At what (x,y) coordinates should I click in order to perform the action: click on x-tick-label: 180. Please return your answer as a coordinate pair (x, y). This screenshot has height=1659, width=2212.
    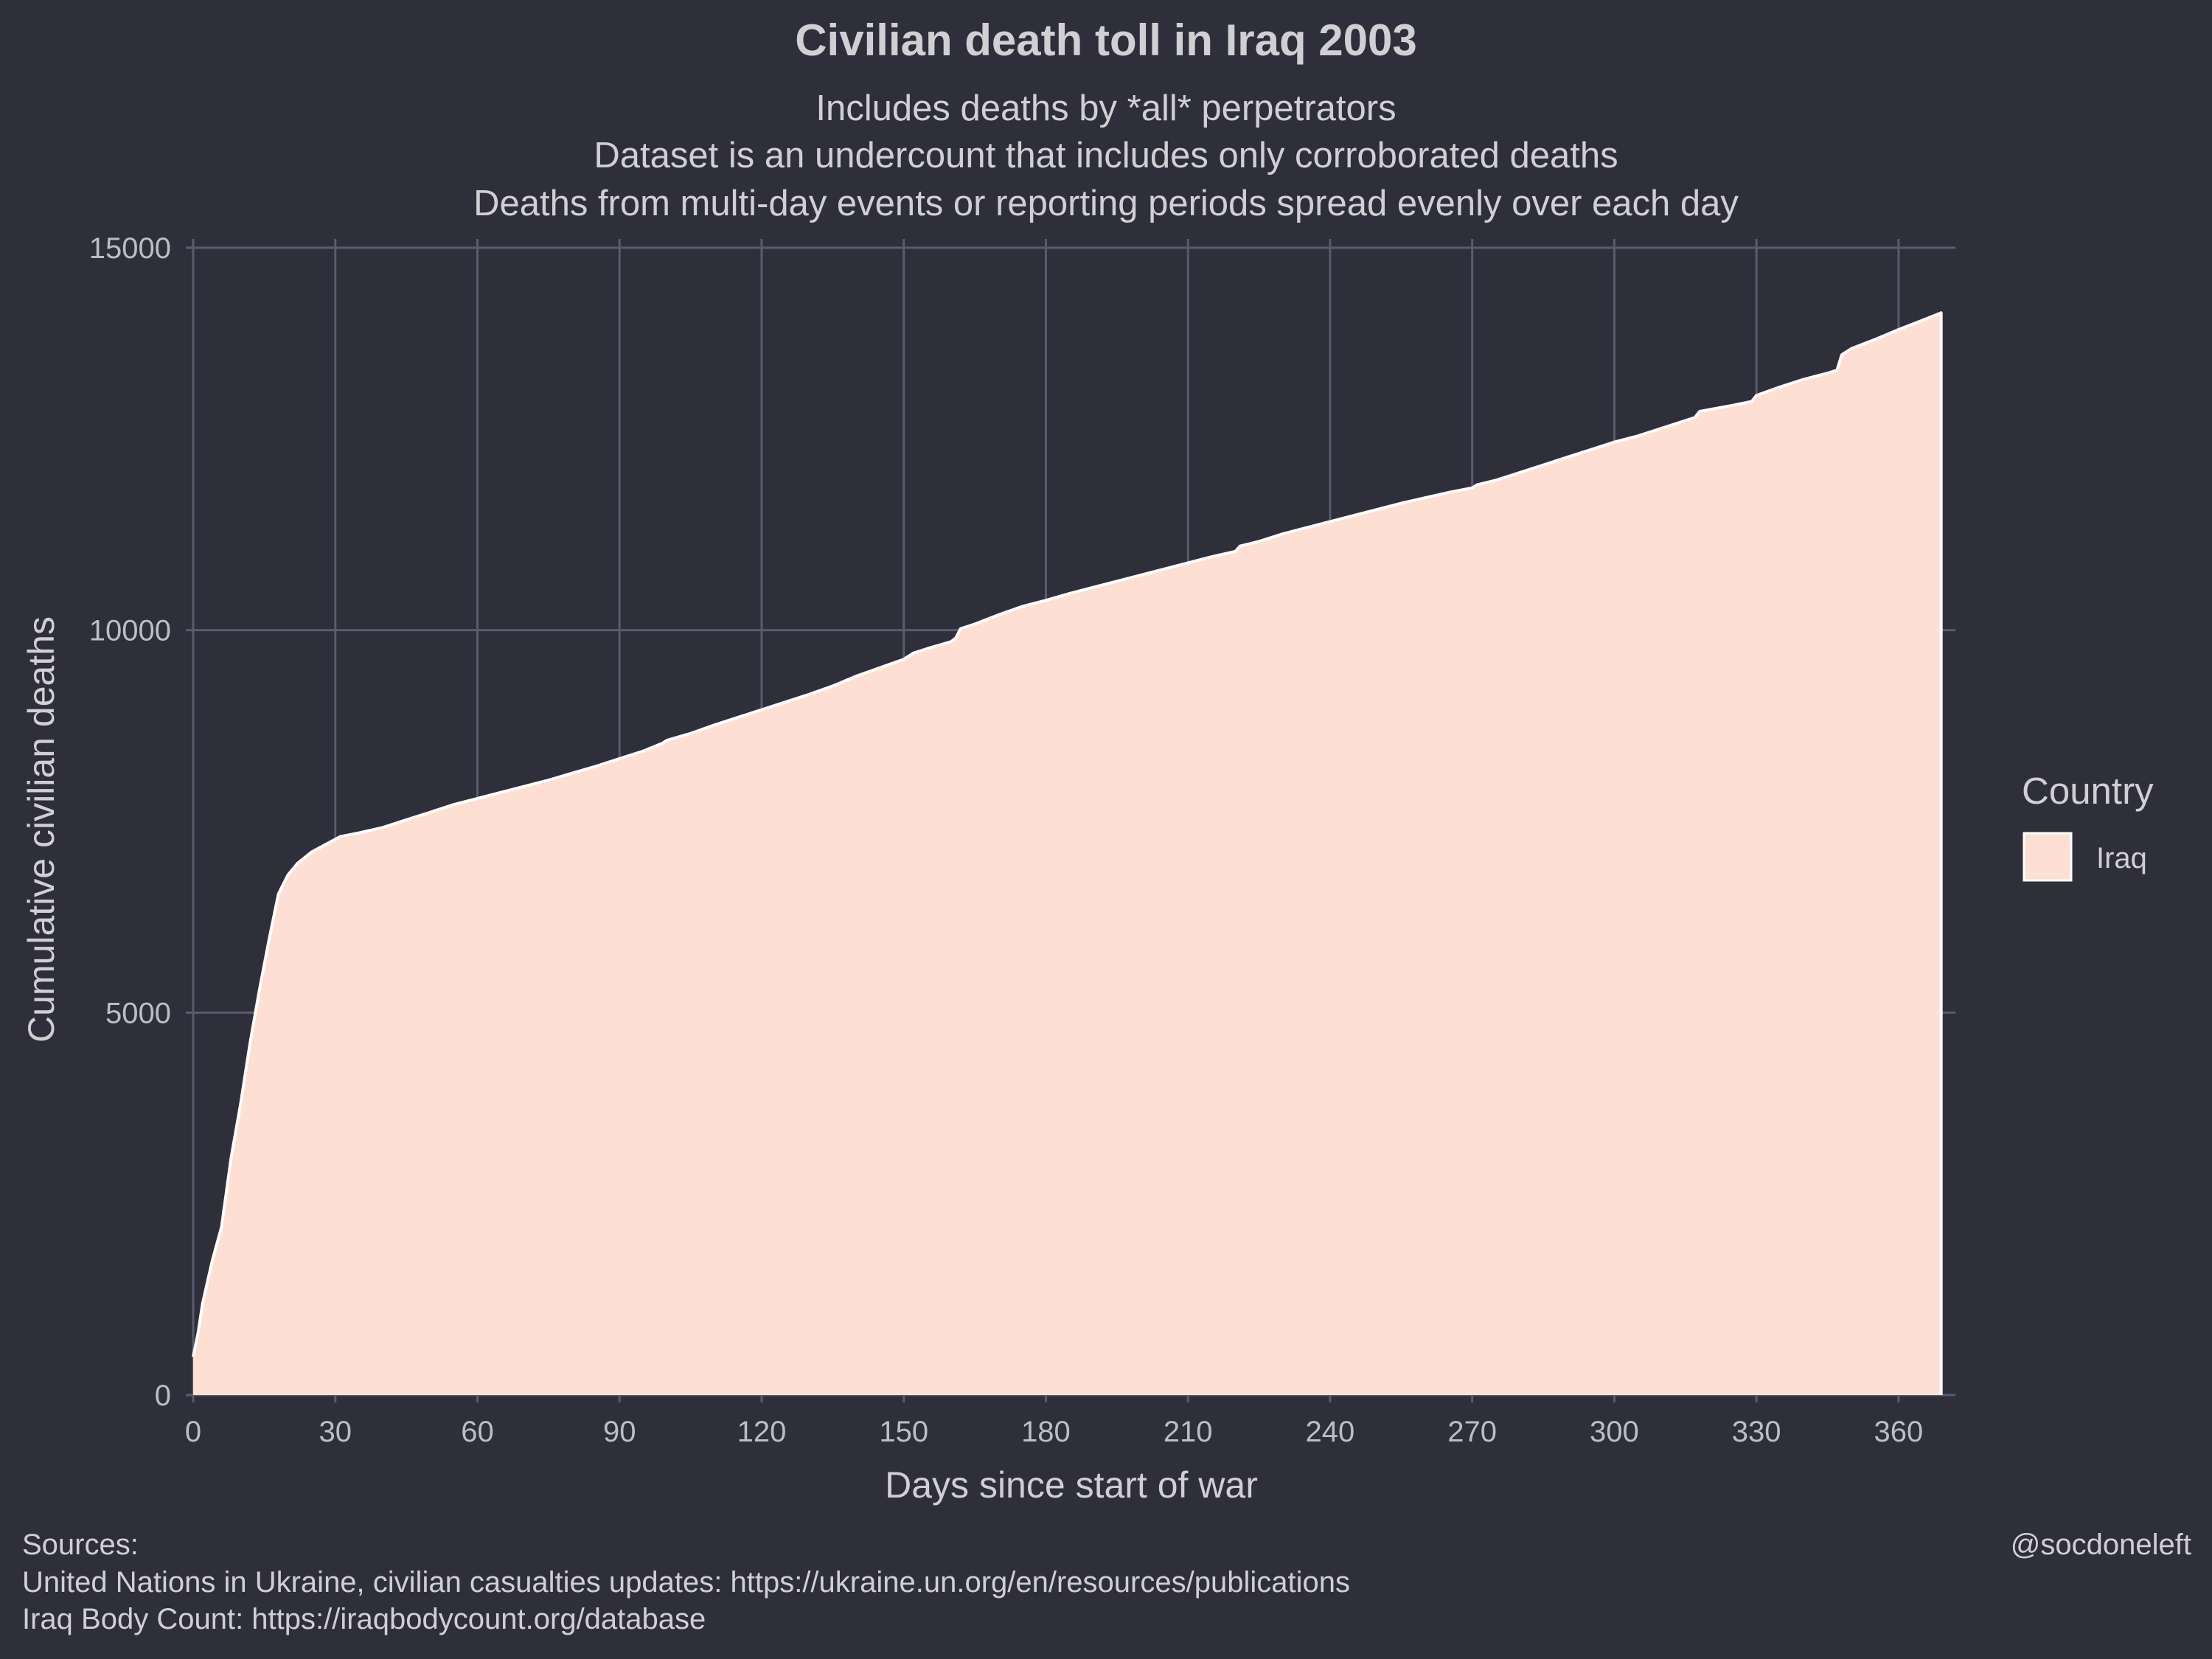
    Looking at the image, I should click on (1046, 1432).